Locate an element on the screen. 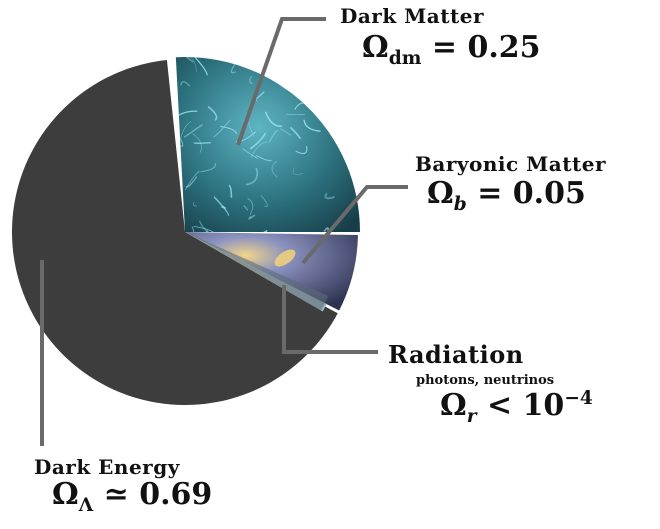 The height and width of the screenshot is (529, 660). radiation-slice-edge is located at coordinates (257, 271).